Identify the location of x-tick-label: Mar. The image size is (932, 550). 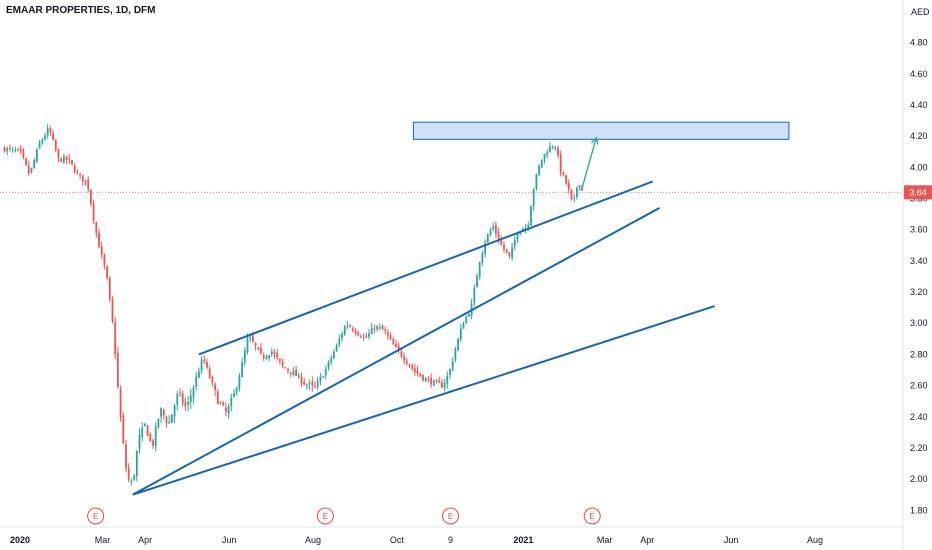
(103, 540).